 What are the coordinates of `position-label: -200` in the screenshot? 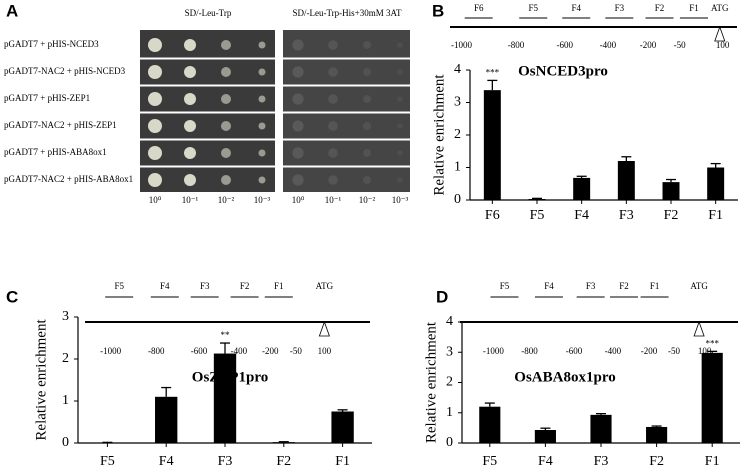 It's located at (649, 351).